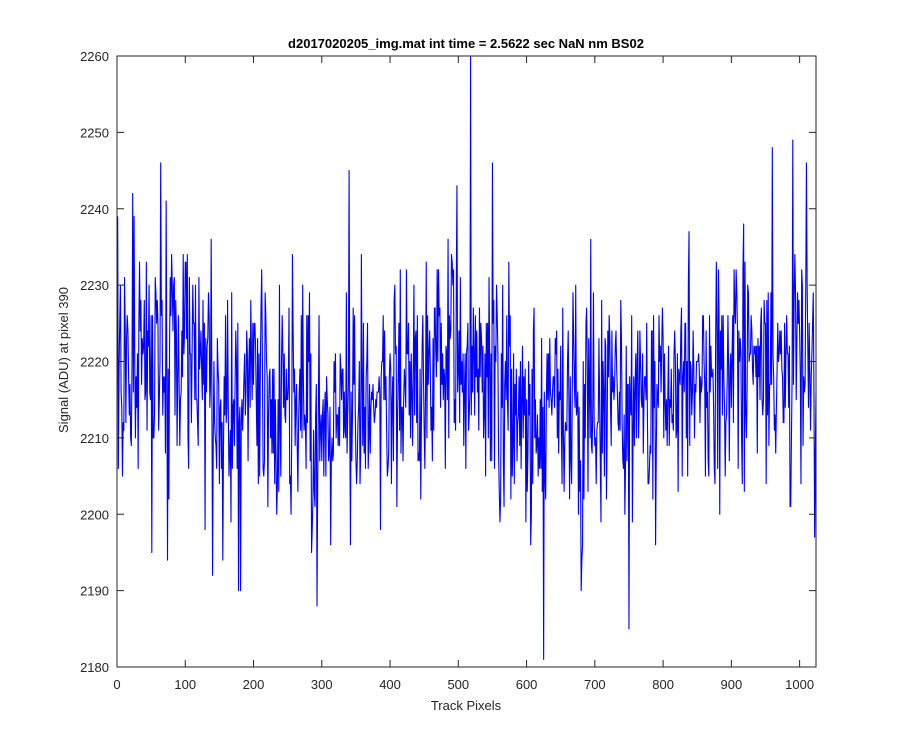 The image size is (900, 755). I want to click on x-tick-label: 700, so click(595, 684).